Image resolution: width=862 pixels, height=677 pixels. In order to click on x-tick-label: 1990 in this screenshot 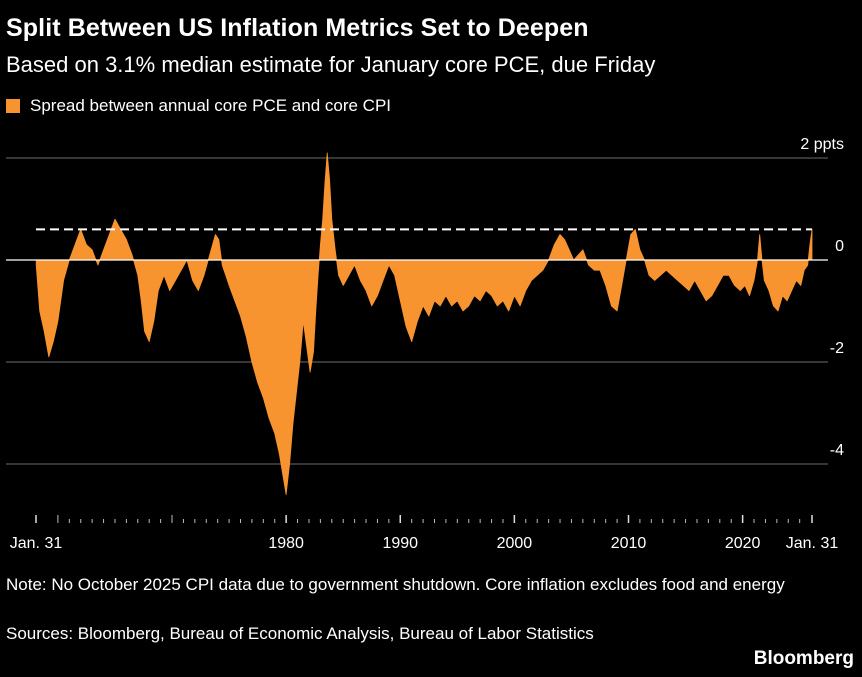, I will do `click(400, 543)`.